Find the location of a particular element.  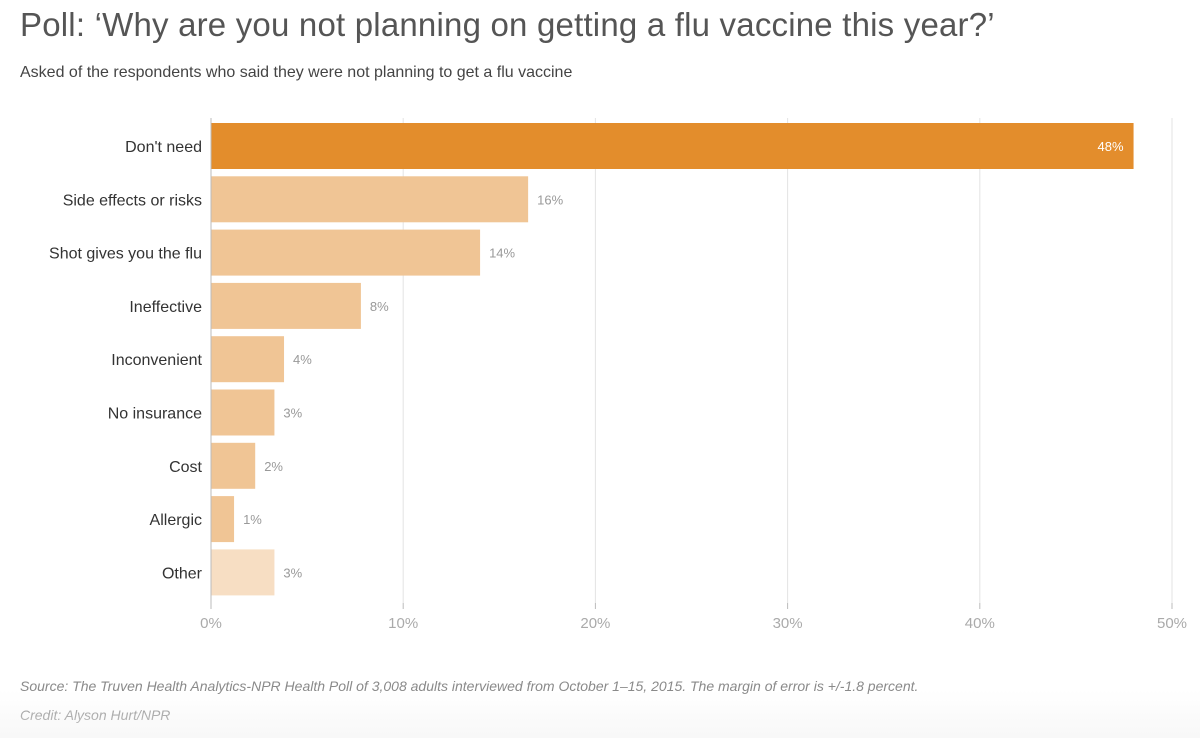

category-label: Don't need is located at coordinates (163, 147).